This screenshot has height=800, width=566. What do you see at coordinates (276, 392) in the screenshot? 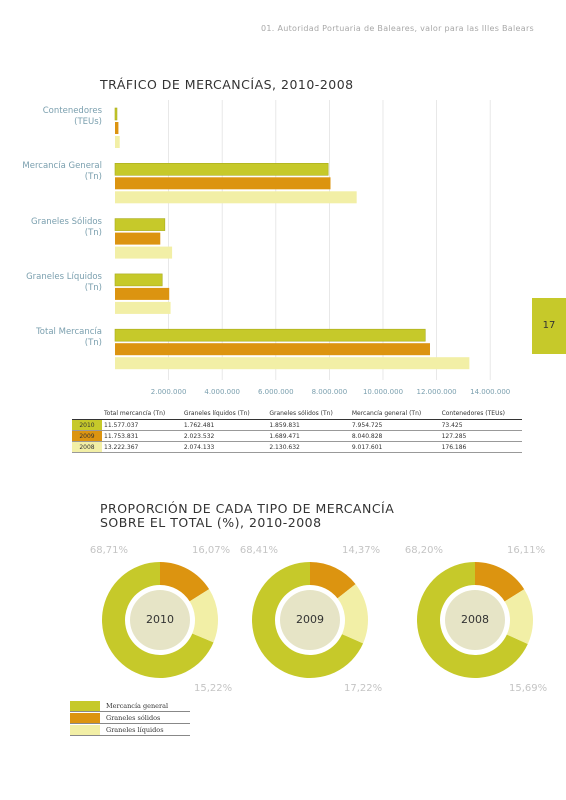
I see `x-tick-label: 6.000.000` at bounding box center [276, 392].